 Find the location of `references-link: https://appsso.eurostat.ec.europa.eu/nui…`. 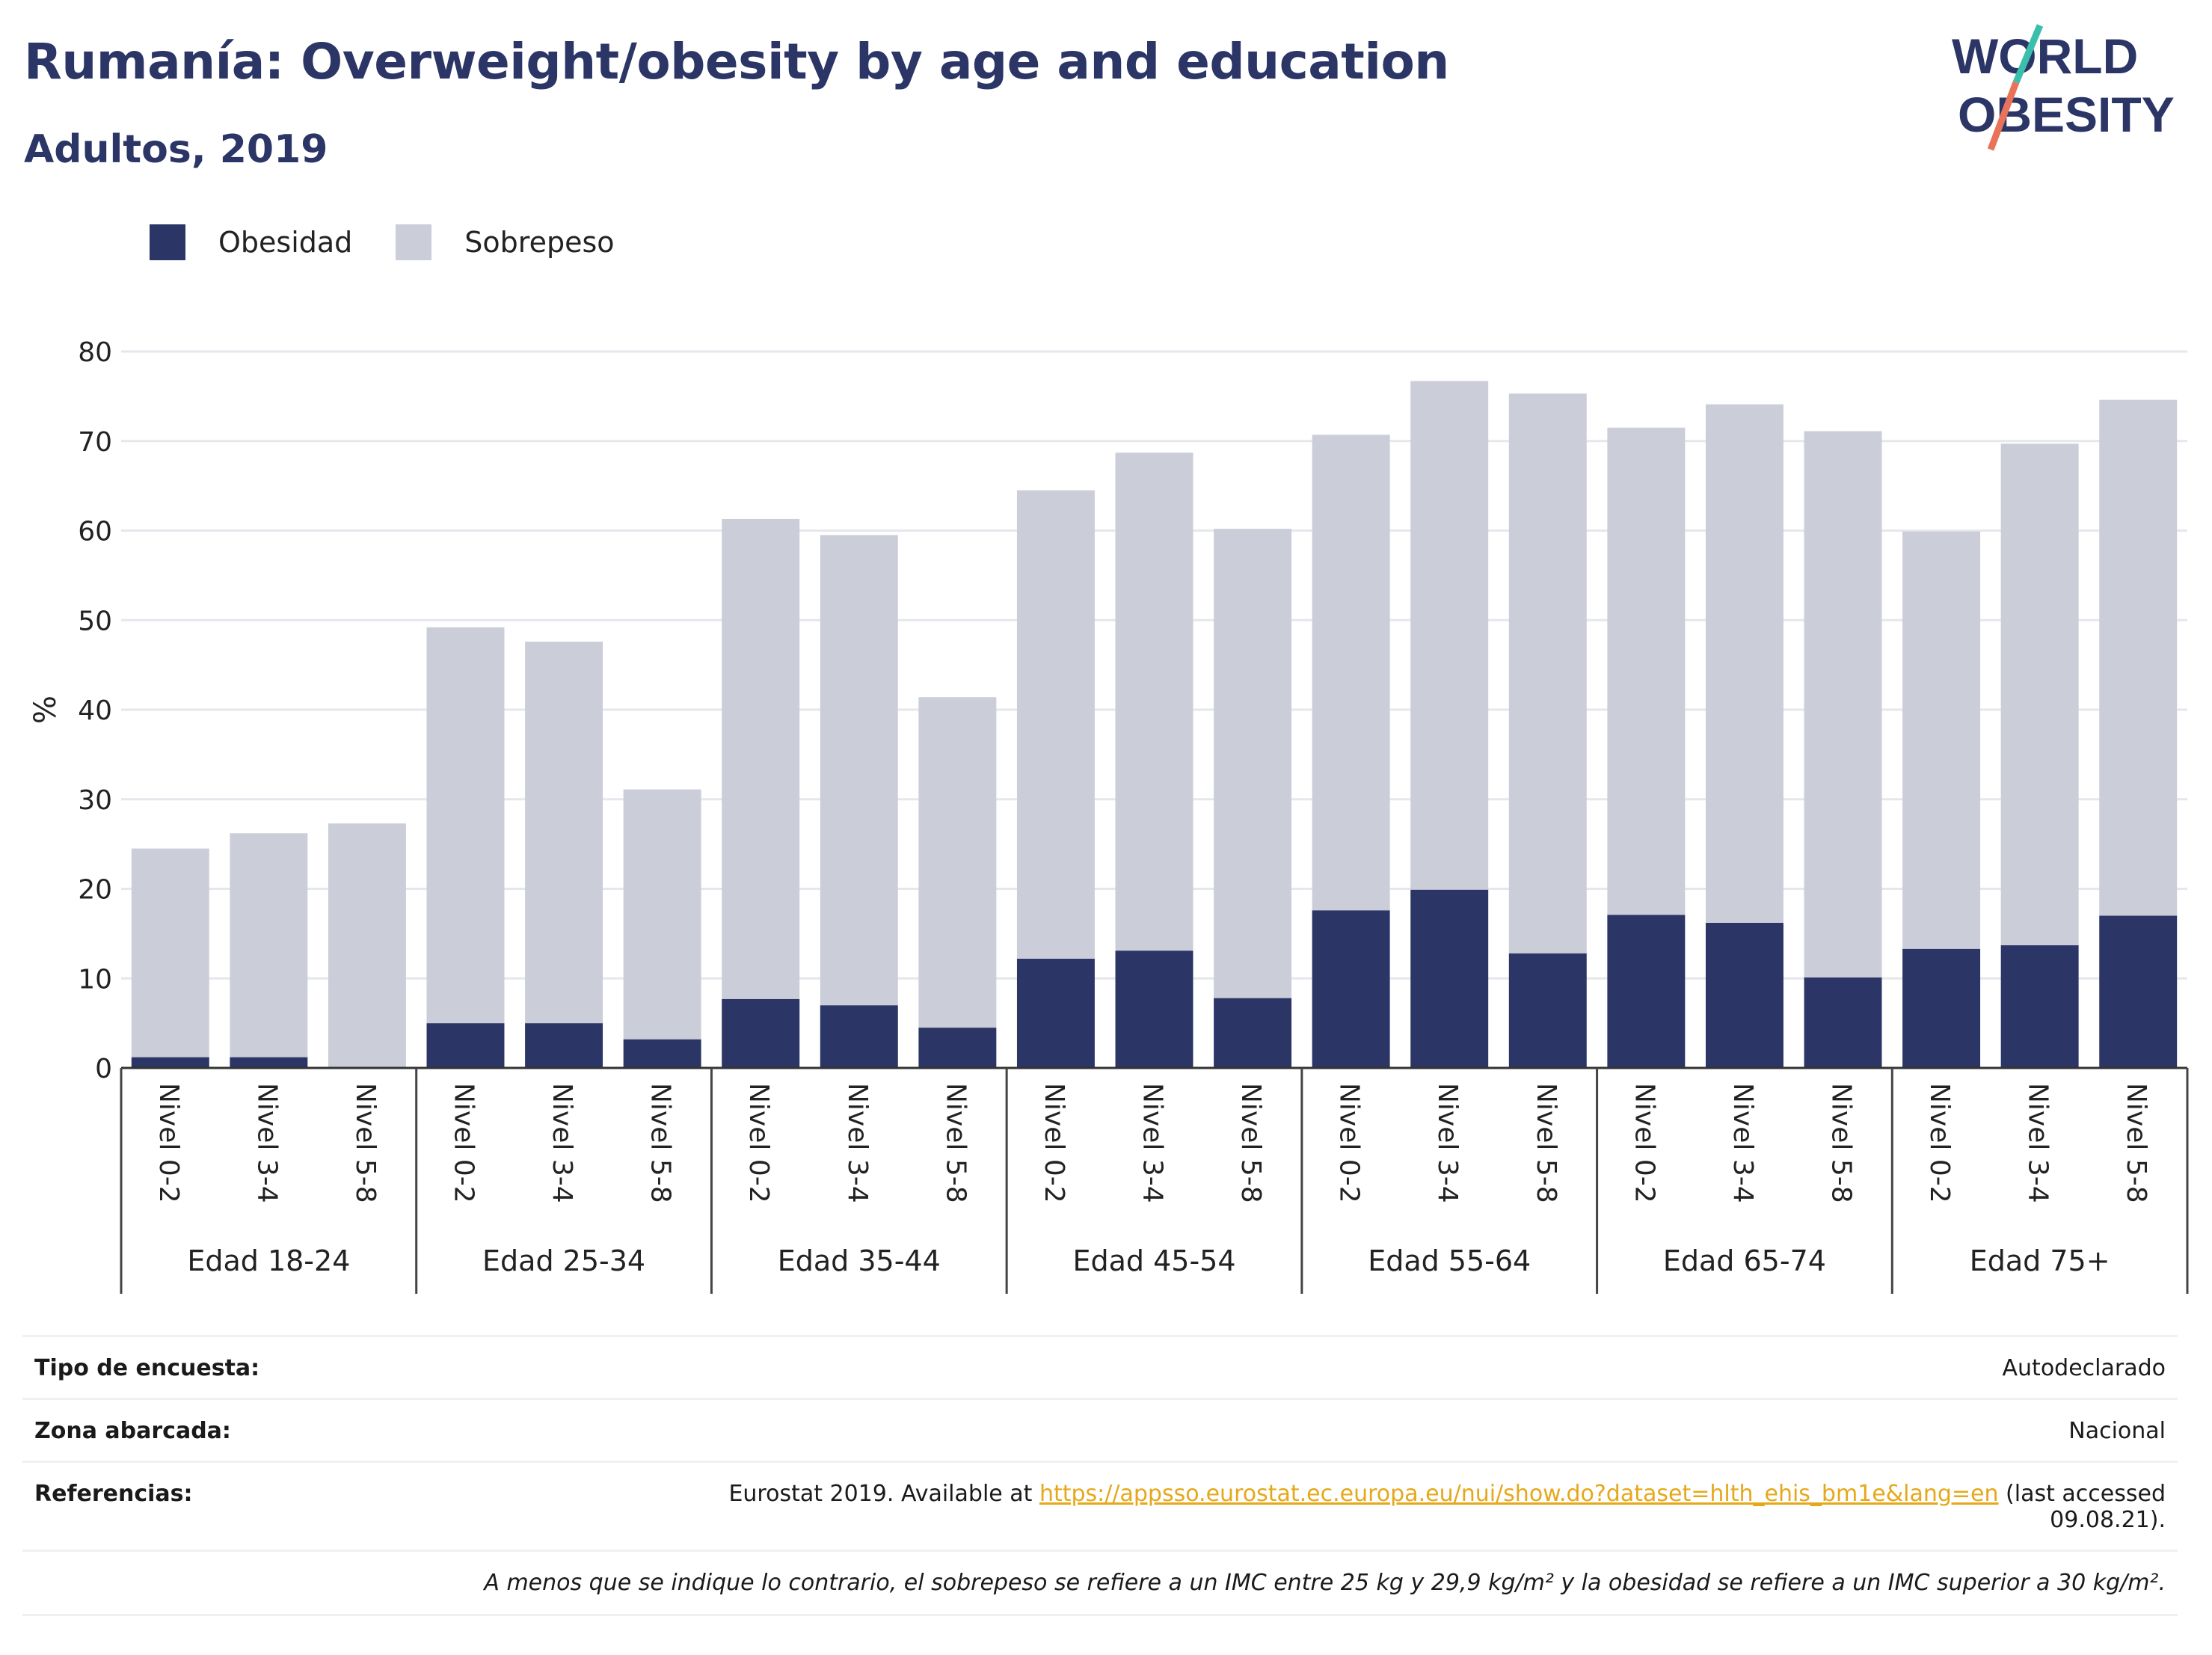

references-link: https://appsso.eurostat.ec.europa.eu/nui… is located at coordinates (1519, 1494).